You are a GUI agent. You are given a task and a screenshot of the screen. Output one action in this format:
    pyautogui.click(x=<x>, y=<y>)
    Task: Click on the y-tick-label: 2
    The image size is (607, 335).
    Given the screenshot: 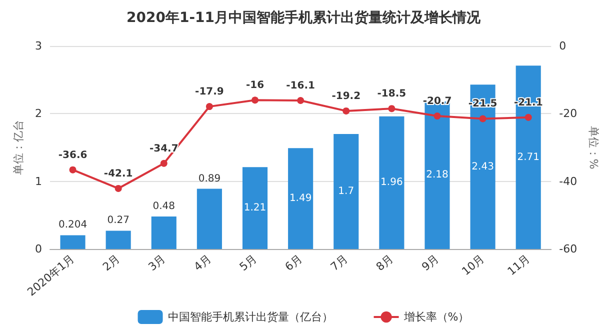 What is the action you would take?
    pyautogui.click(x=38, y=113)
    